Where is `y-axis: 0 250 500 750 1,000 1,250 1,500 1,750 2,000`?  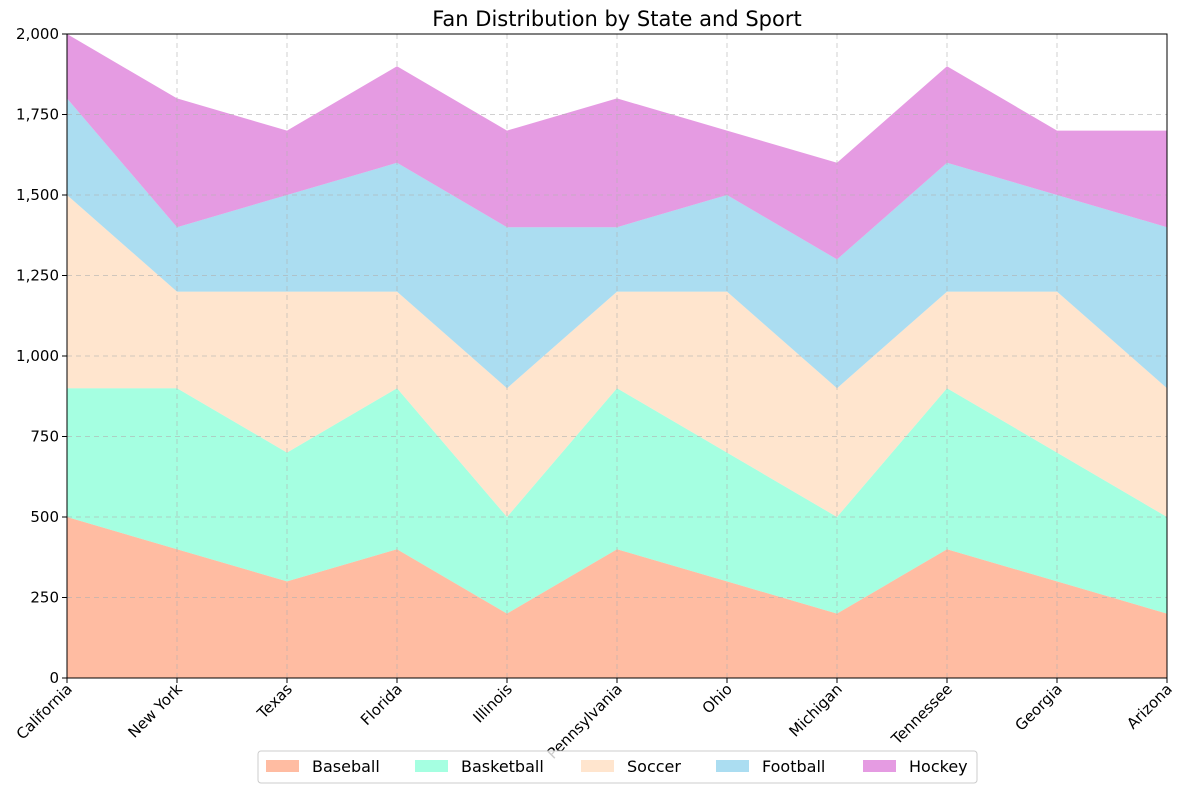 y-axis: 0 250 500 750 1,000 1,250 1,500 1,750 2,000 is located at coordinates (41, 356).